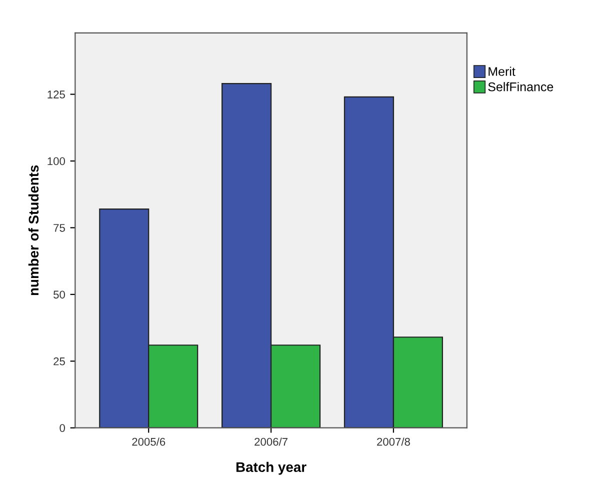 Image resolution: width=616 pixels, height=484 pixels. Describe the element at coordinates (502, 71) in the screenshot. I see `legend-label: Merit` at that location.